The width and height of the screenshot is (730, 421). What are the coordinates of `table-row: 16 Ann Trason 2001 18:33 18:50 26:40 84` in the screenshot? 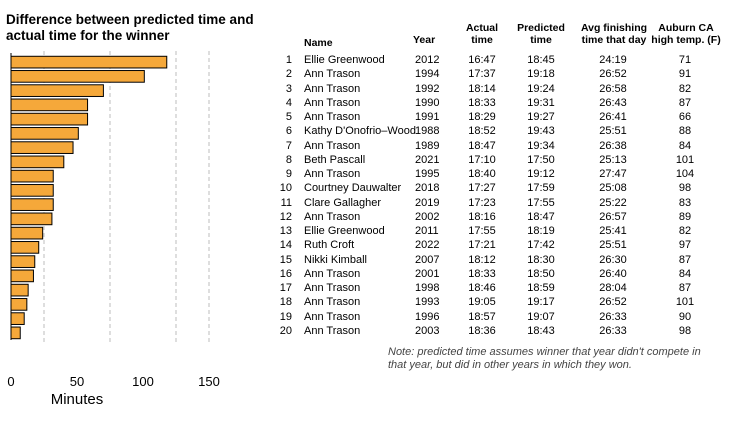 It's located at (365, 274).